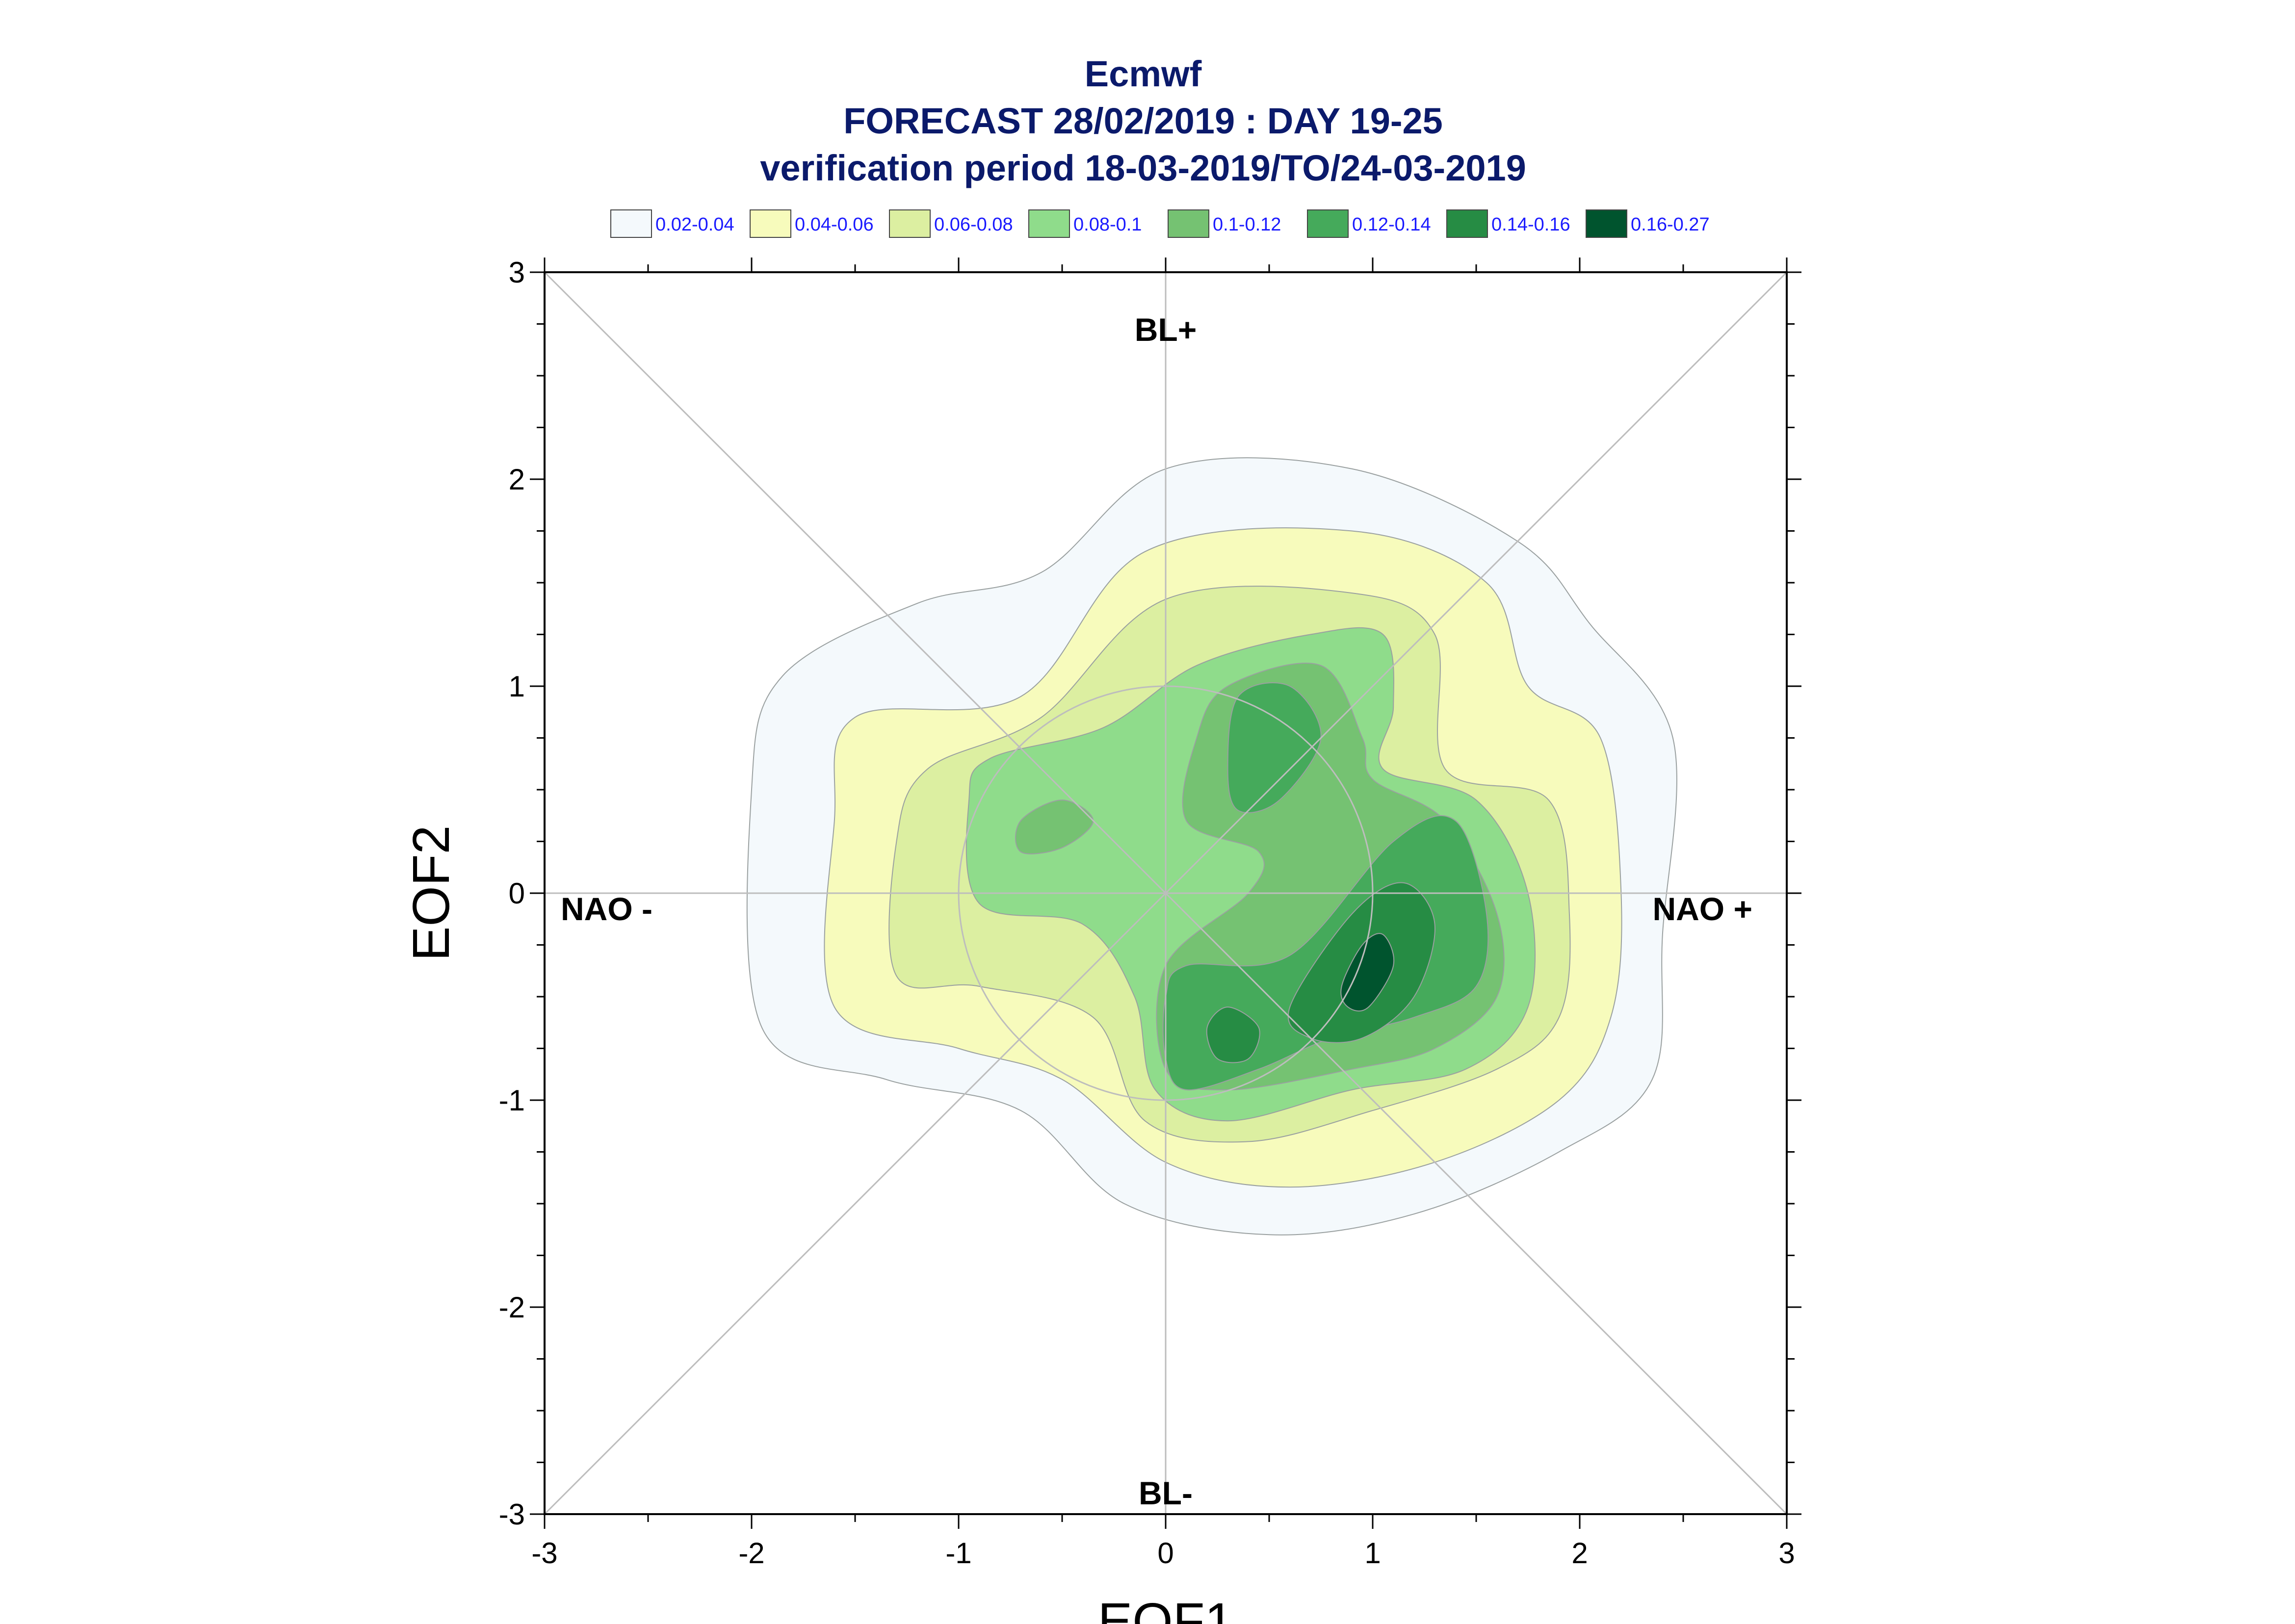  Describe the element at coordinates (431, 893) in the screenshot. I see `y-axis-label: EOF2` at that location.